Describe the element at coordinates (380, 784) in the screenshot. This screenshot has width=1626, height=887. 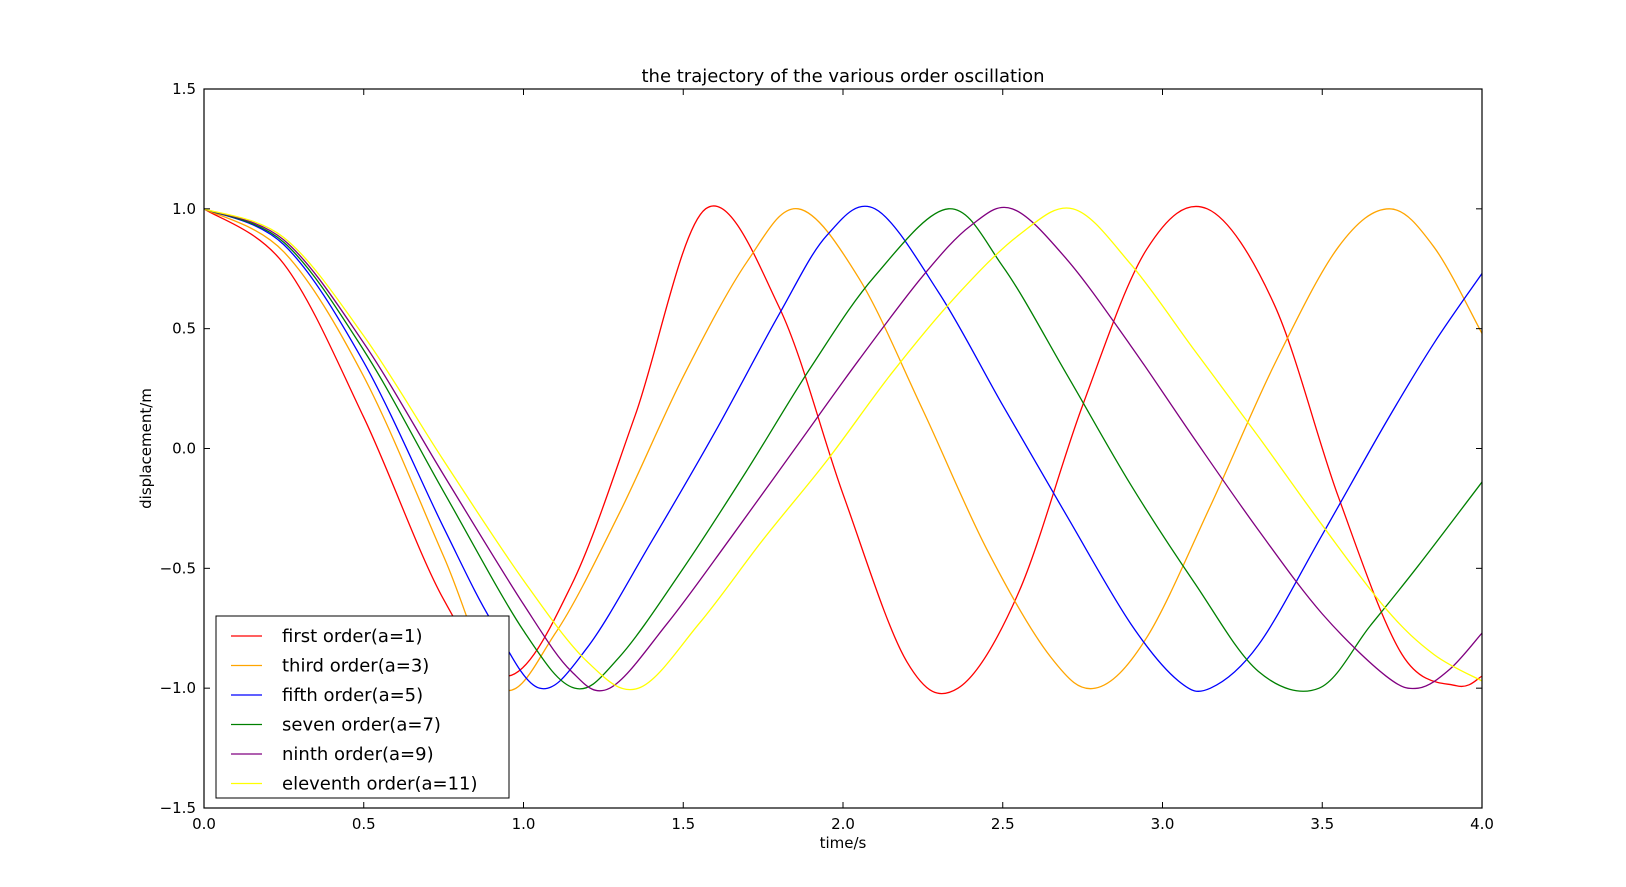
I see `legend-label-6: eleventh order(a=11)` at that location.